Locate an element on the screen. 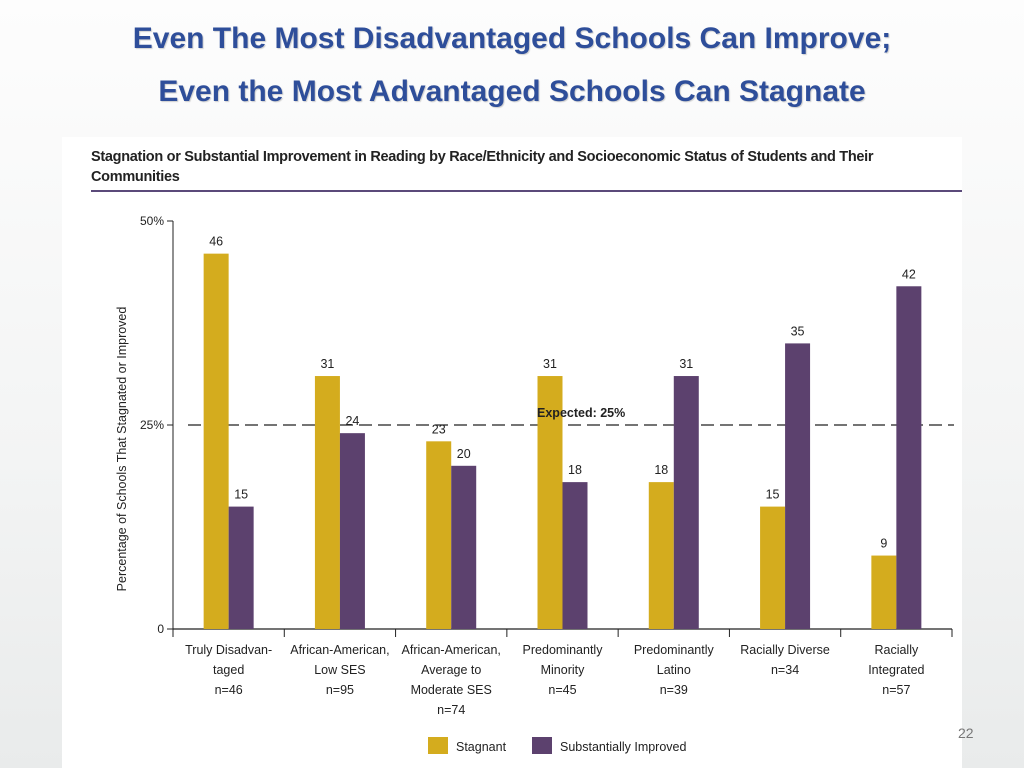  category-label: n=34 is located at coordinates (785, 670).